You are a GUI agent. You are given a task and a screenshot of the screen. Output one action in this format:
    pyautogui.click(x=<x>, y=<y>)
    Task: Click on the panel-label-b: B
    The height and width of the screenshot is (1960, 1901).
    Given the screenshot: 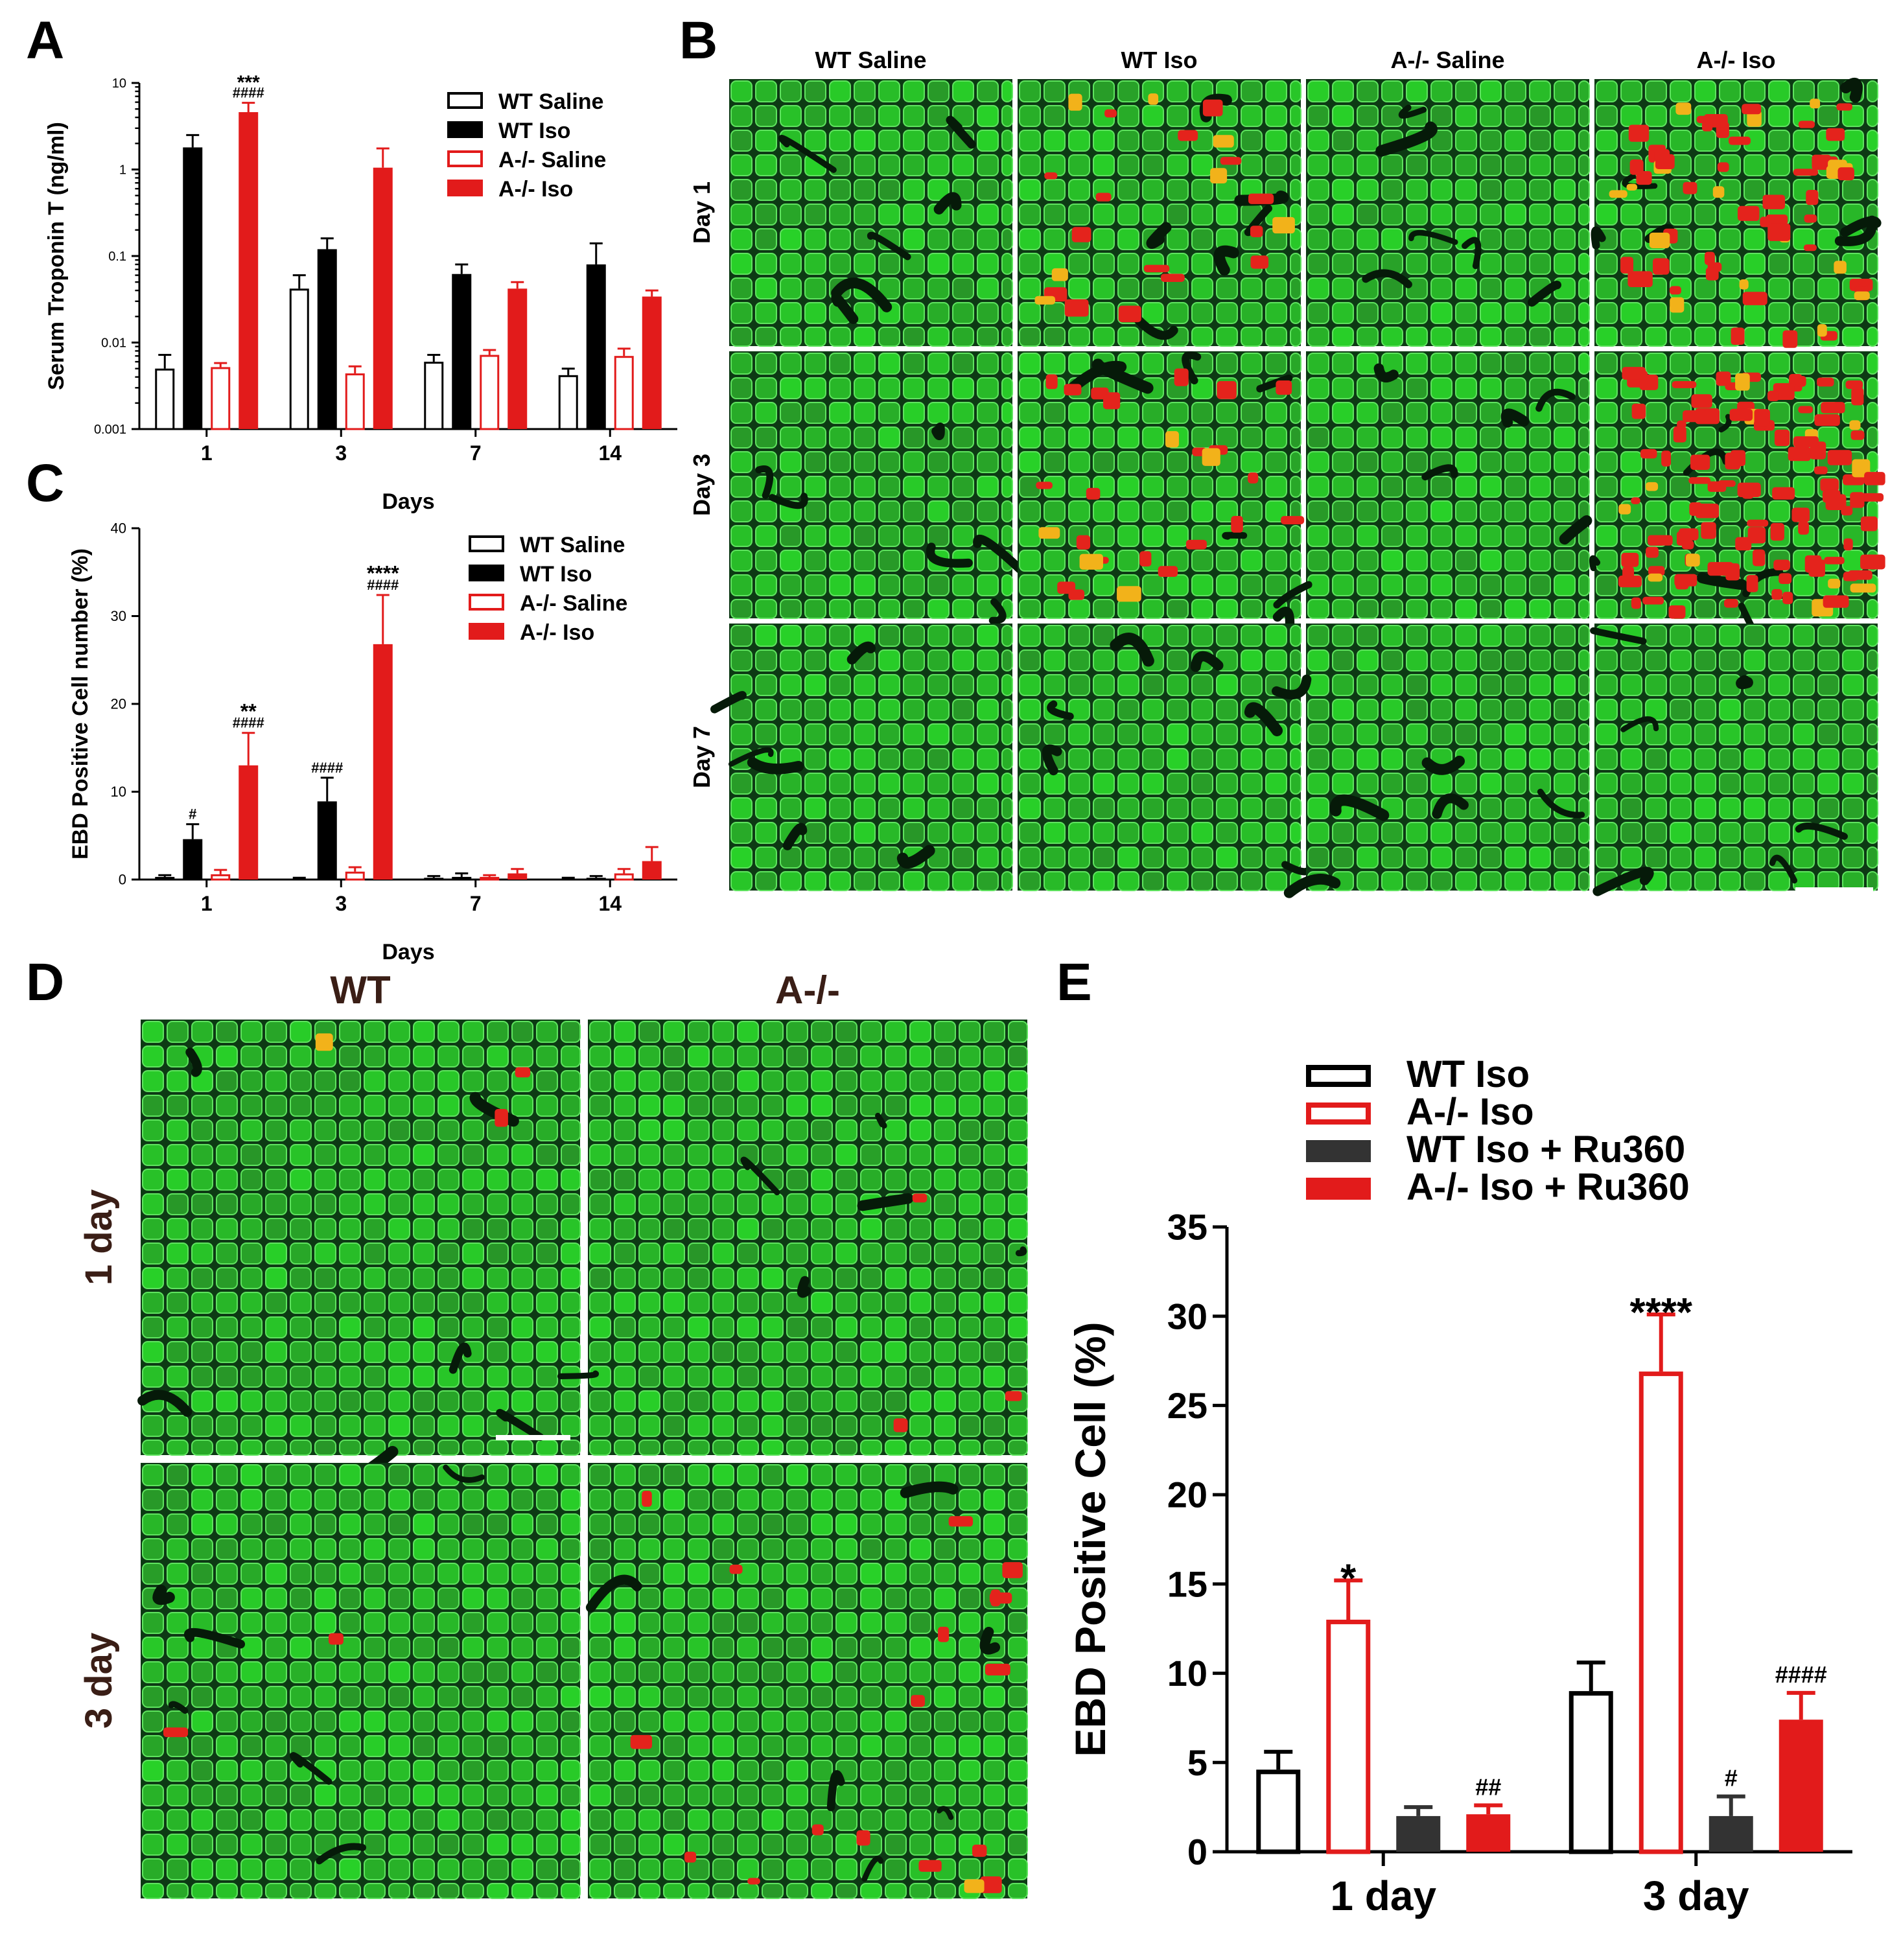 What is the action you would take?
    pyautogui.click(x=699, y=40)
    